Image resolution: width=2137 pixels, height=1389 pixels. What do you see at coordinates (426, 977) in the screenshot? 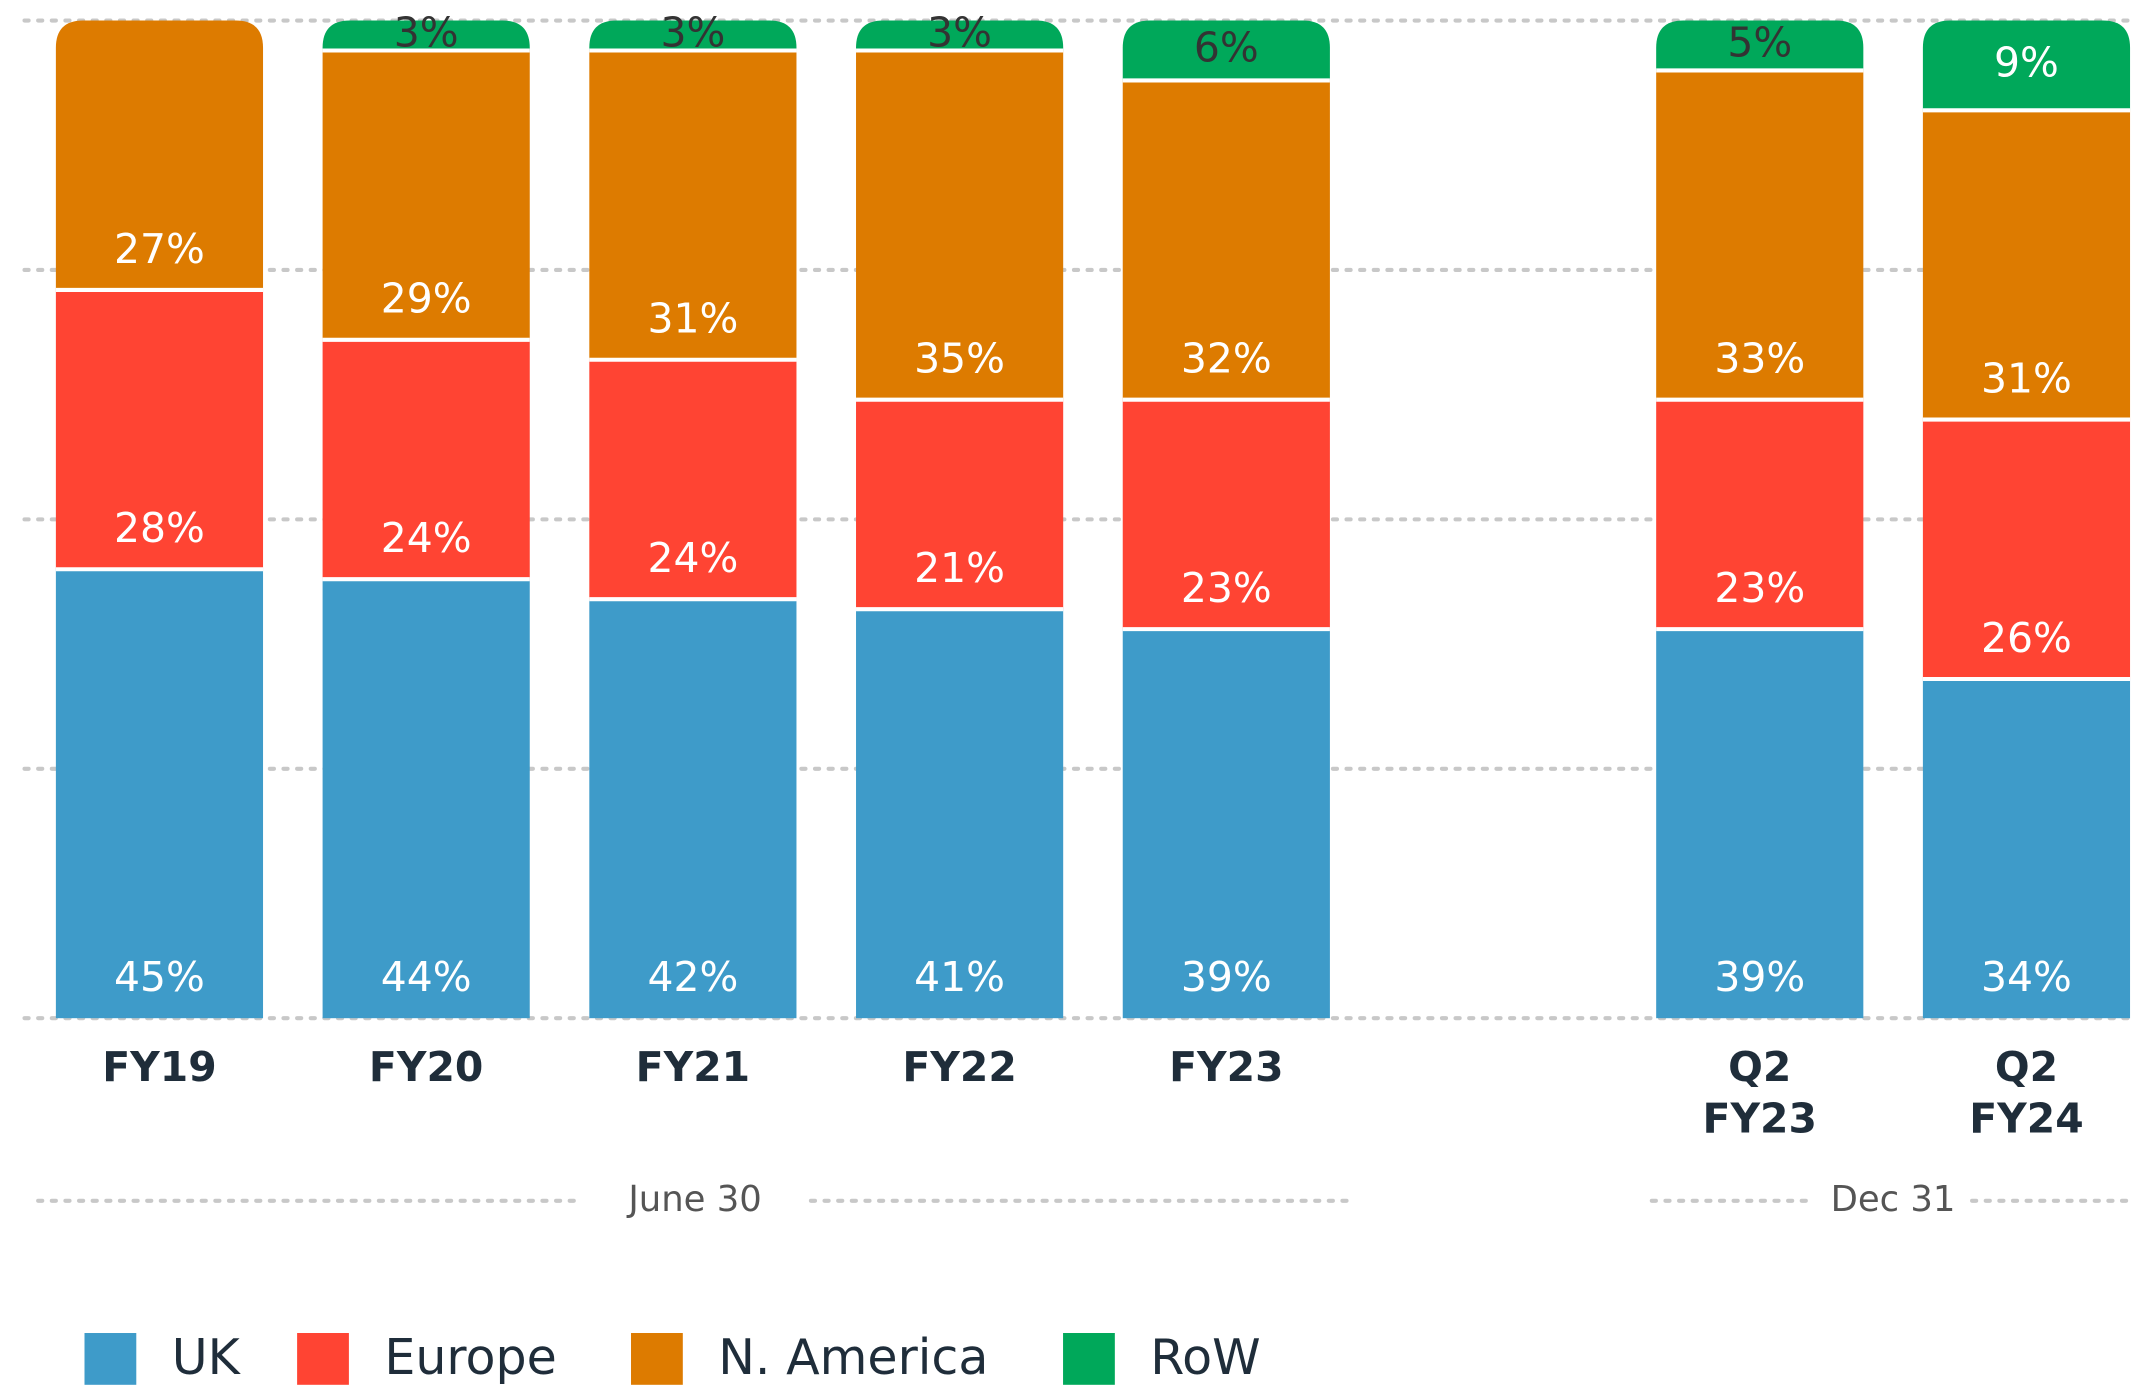
I see `value-label: 44%` at bounding box center [426, 977].